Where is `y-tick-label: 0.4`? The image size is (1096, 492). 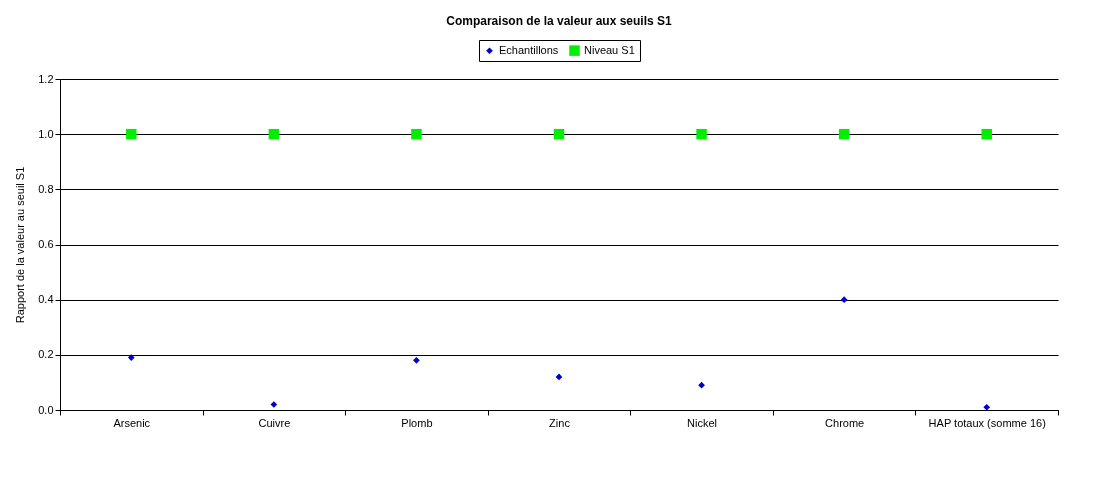 y-tick-label: 0.4 is located at coordinates (46, 299).